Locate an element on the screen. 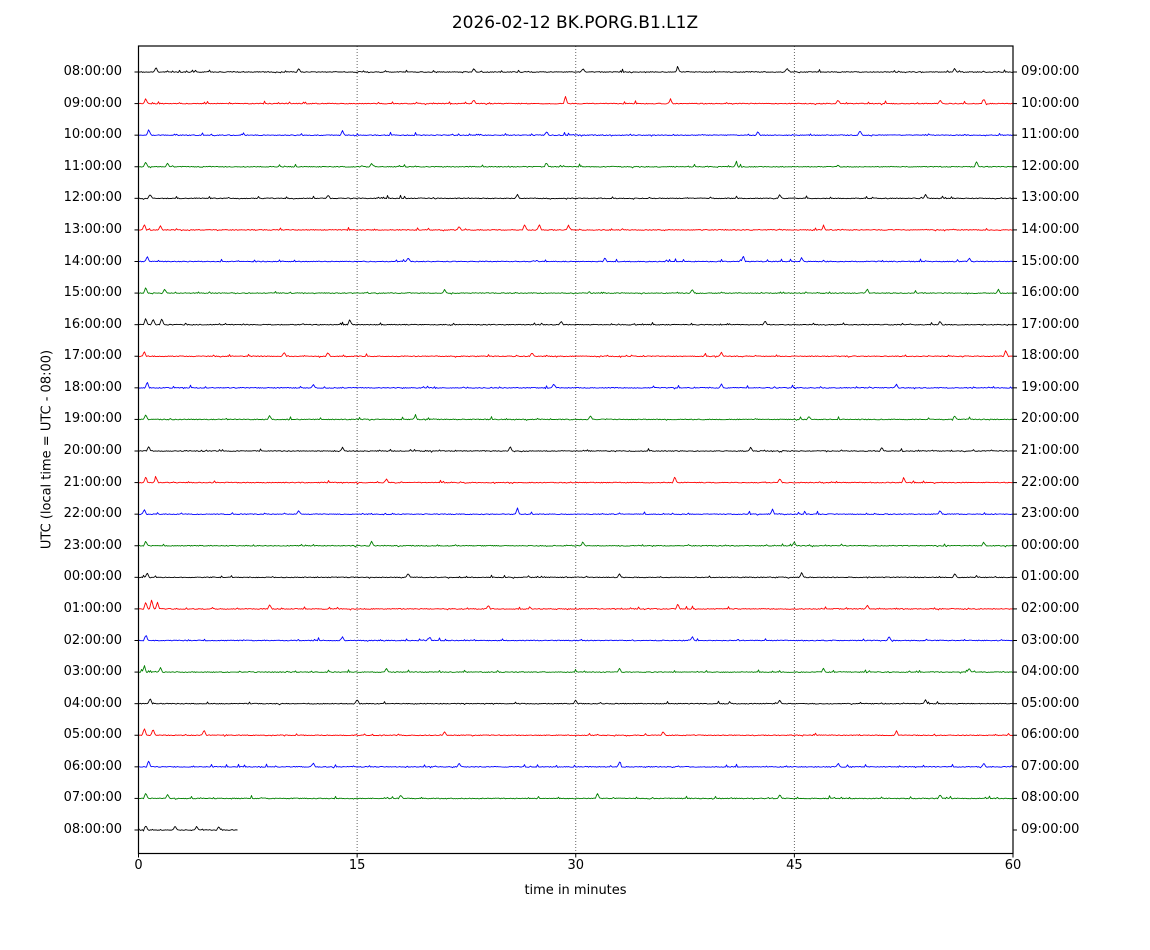  utc-time-label: 14:00:00 is located at coordinates (92, 261).